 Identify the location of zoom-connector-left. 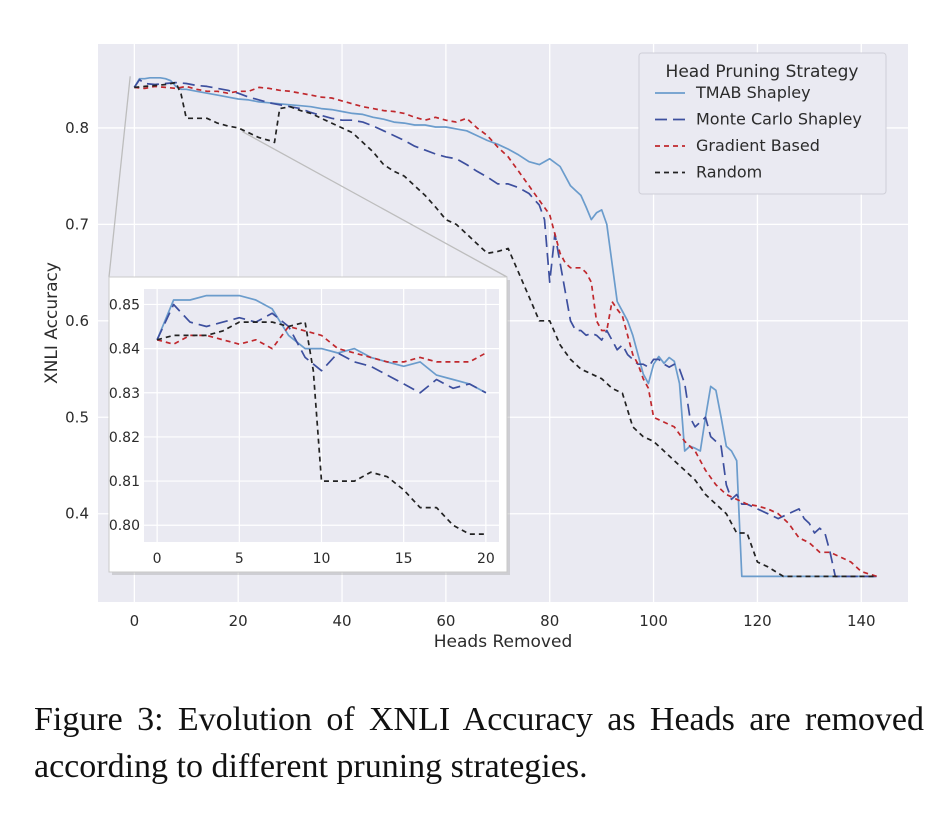
(119, 177).